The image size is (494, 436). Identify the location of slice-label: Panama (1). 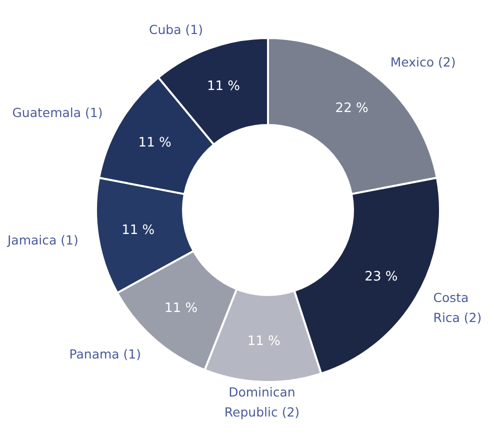
(105, 354).